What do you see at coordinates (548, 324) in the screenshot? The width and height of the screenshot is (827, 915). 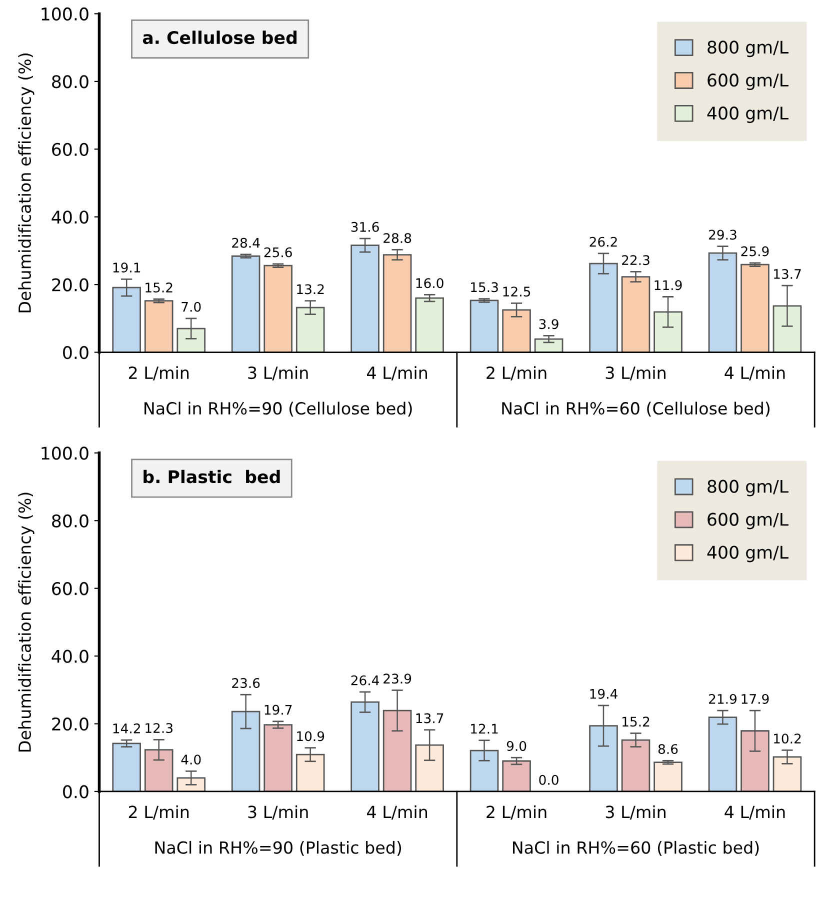 I see `data-label: 3.9` at bounding box center [548, 324].